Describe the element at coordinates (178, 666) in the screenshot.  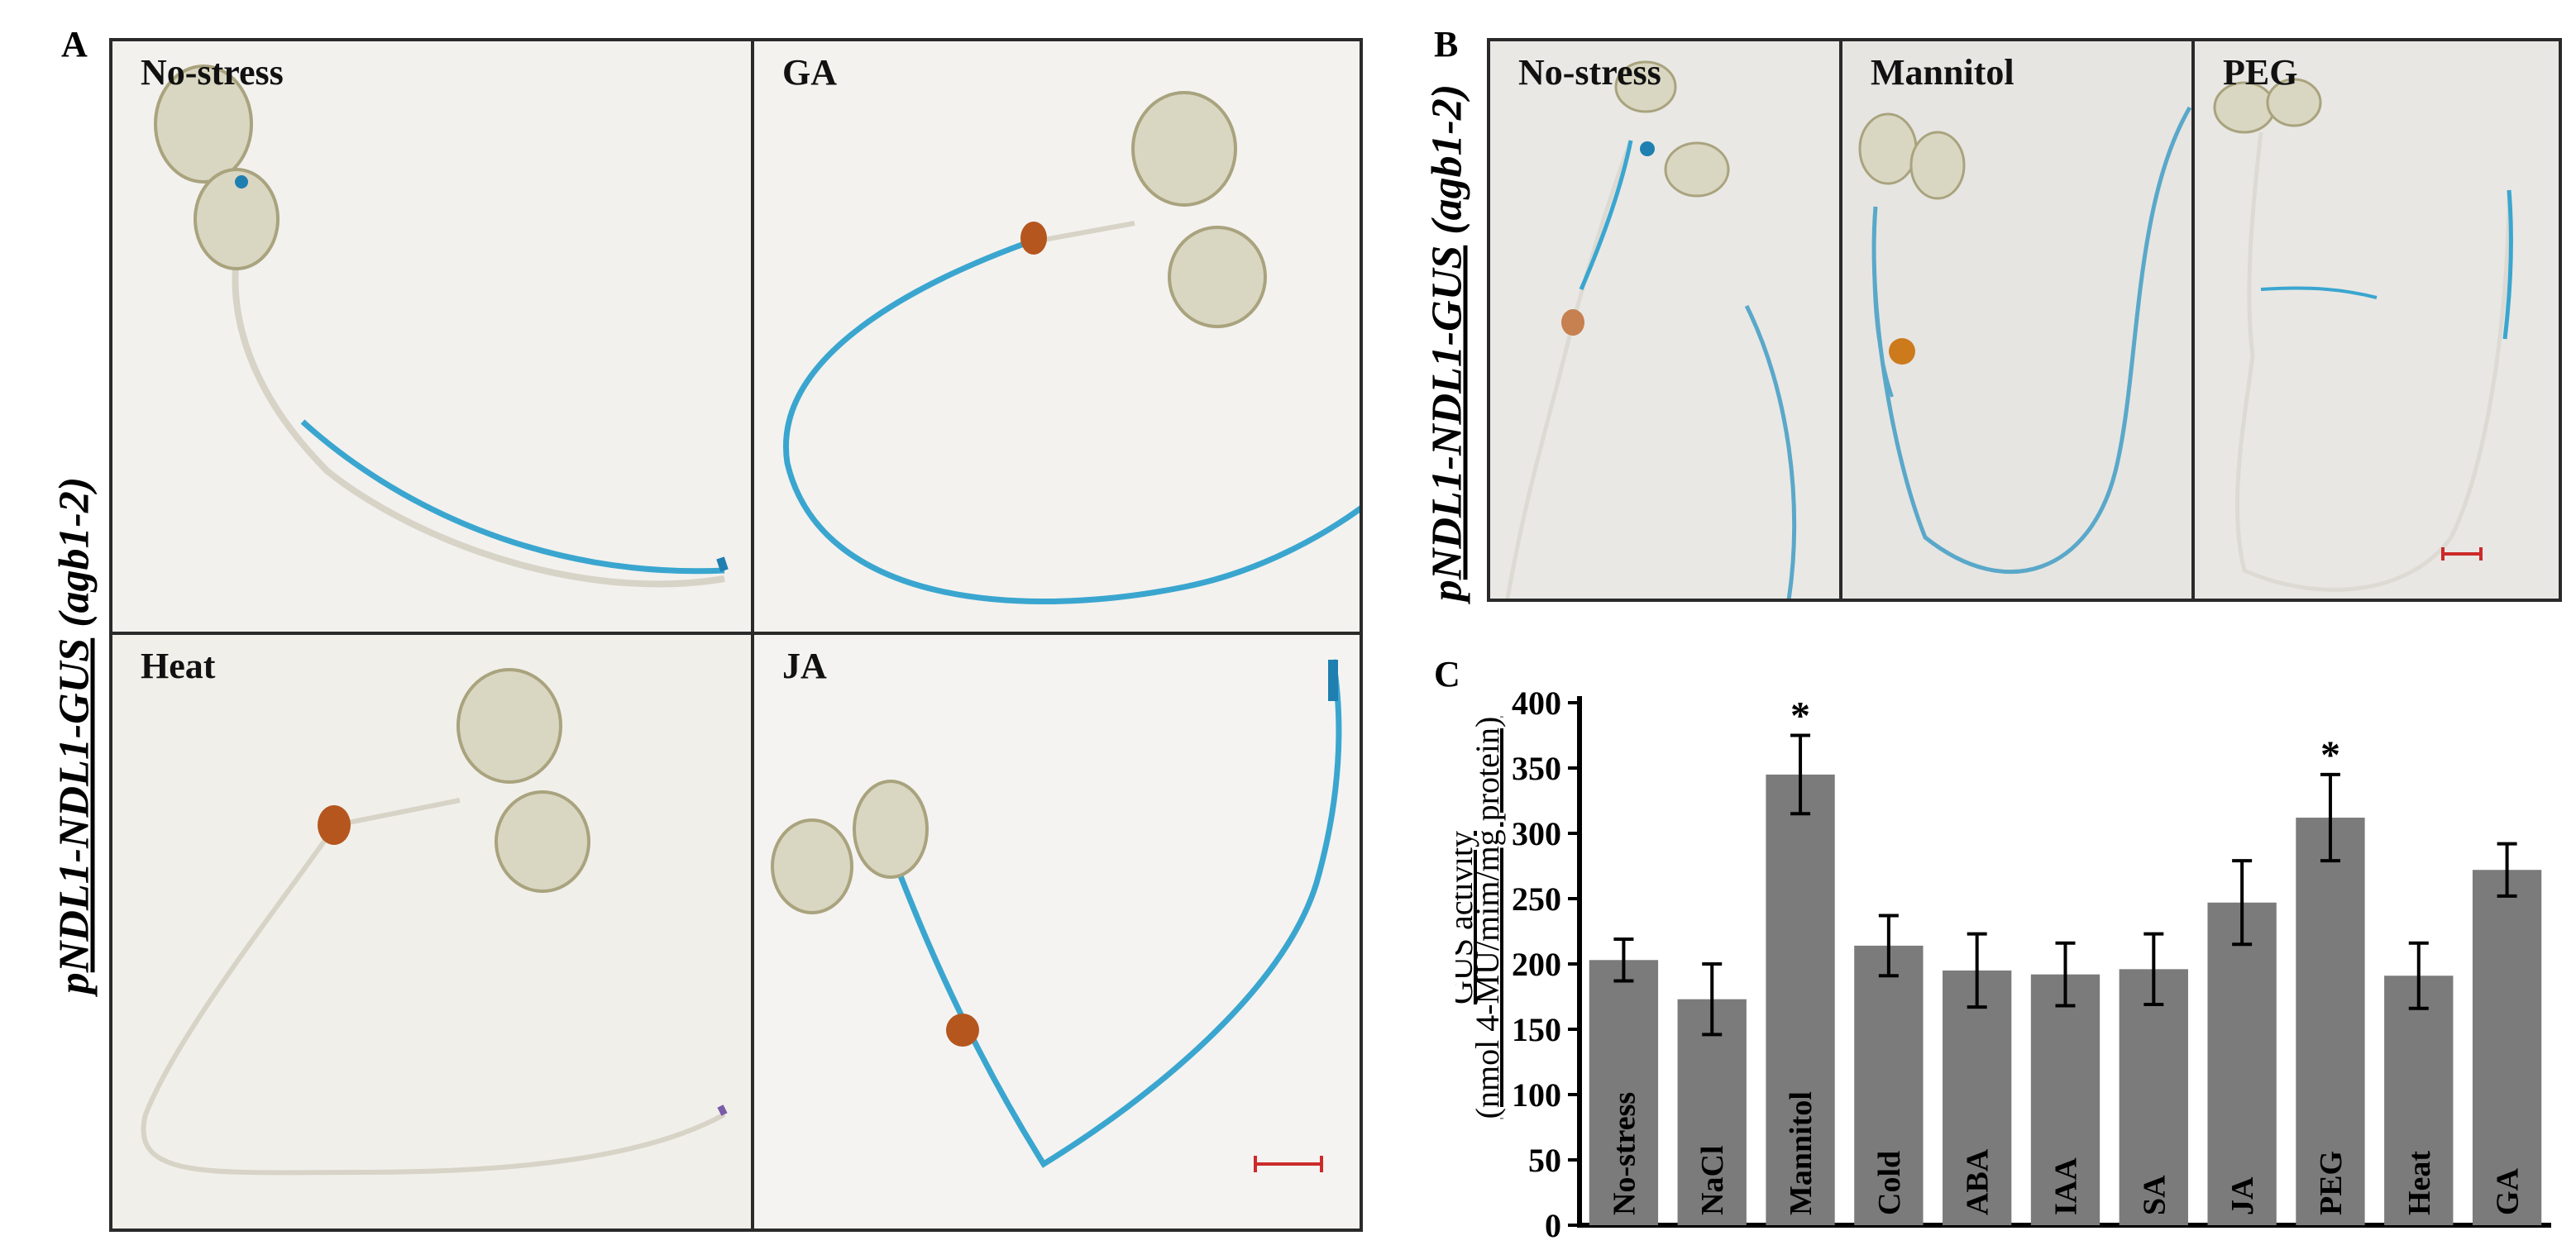
I see `panel-a-tile-label: Heat` at that location.